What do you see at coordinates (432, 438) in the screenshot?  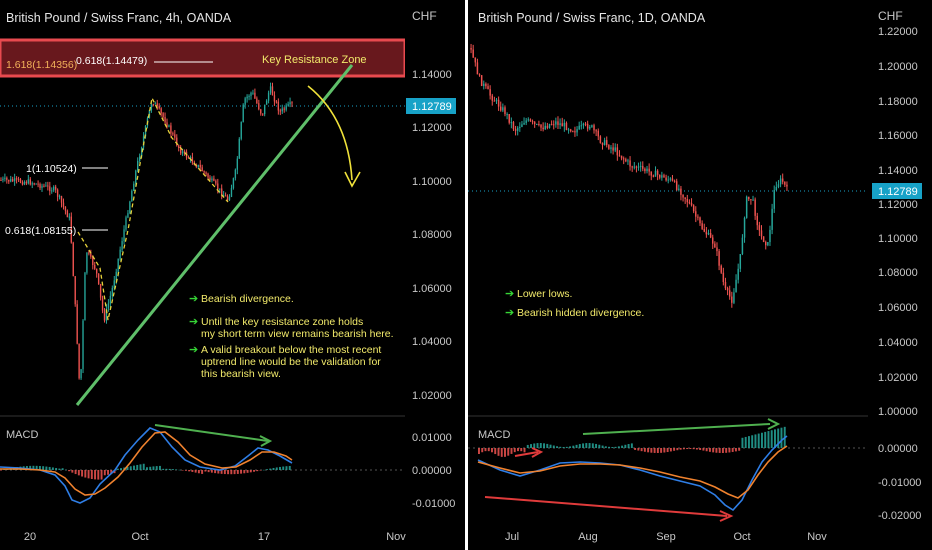 I see `left-macd-ytick-label: 0.01000` at bounding box center [432, 438].